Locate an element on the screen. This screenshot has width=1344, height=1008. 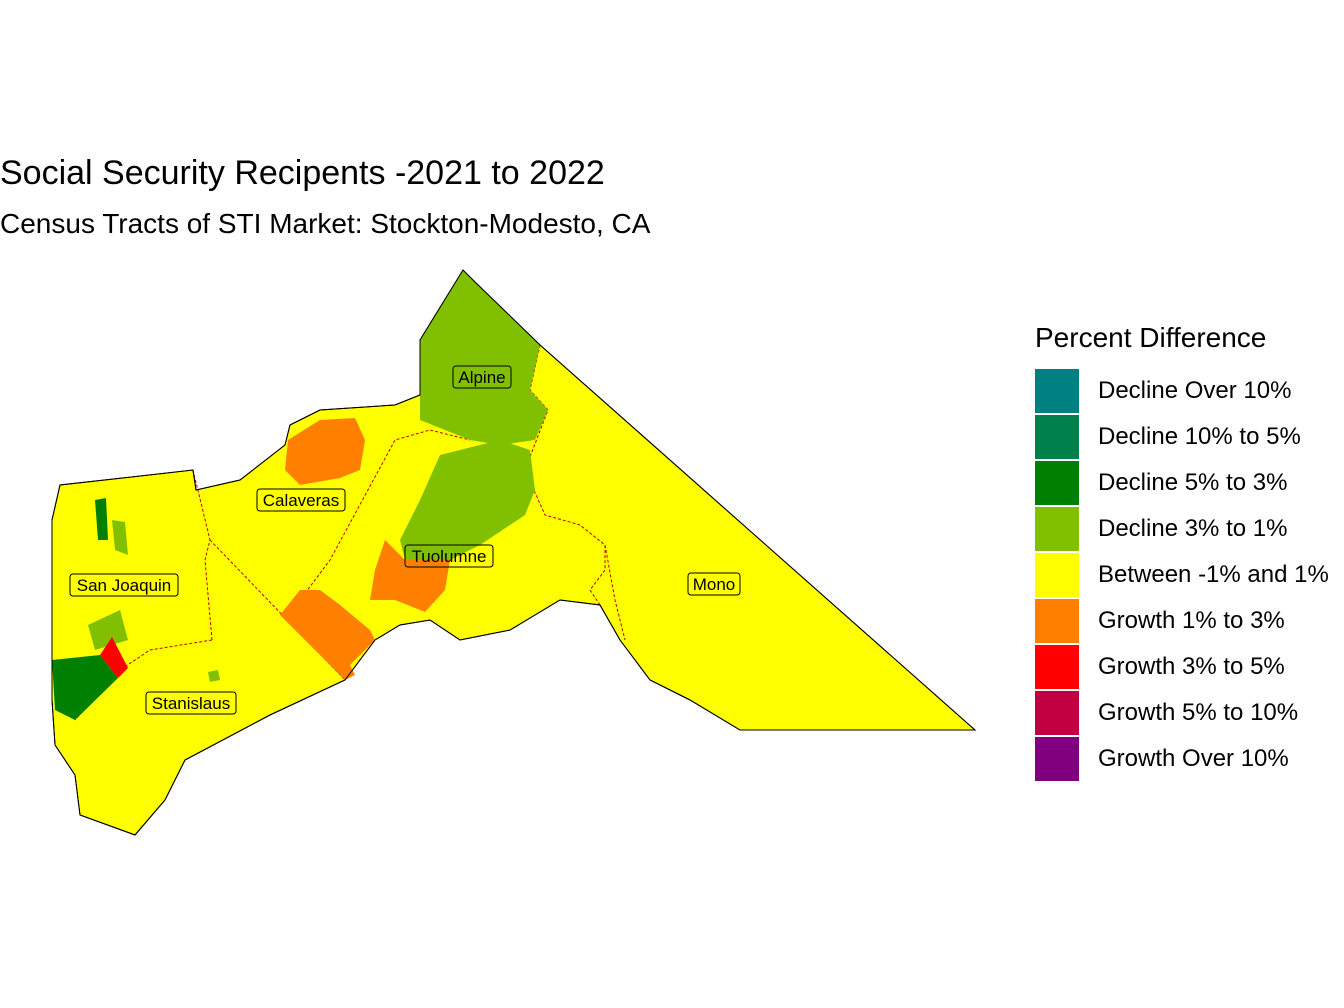
legend-title: Percent Difference is located at coordinates (1151, 337).